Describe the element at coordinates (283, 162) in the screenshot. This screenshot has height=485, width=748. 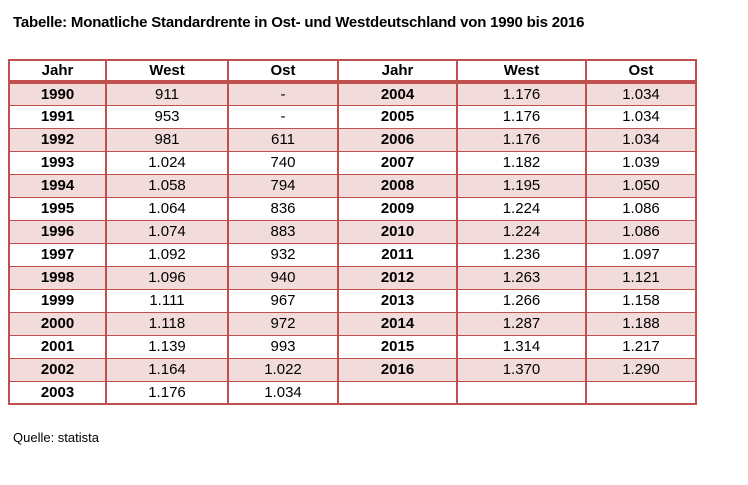
I see `value-cell: 740` at that location.